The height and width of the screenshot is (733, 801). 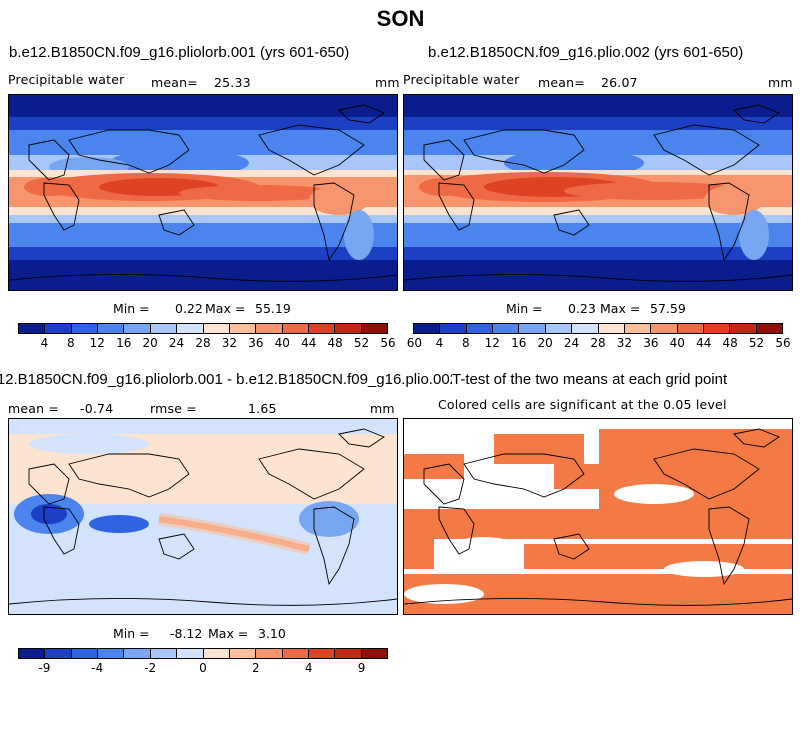 I want to click on season-title: SON, so click(x=400, y=18).